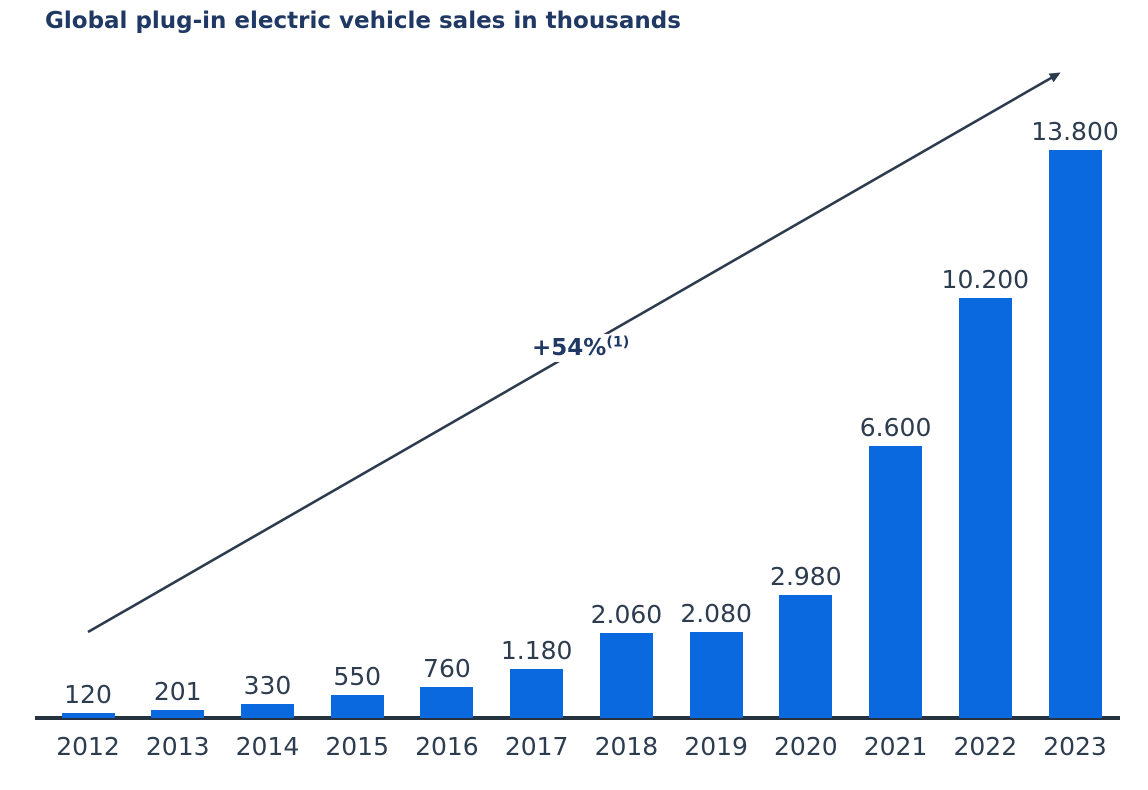  Describe the element at coordinates (626, 614) in the screenshot. I see `value-label-2018: 2.060` at that location.